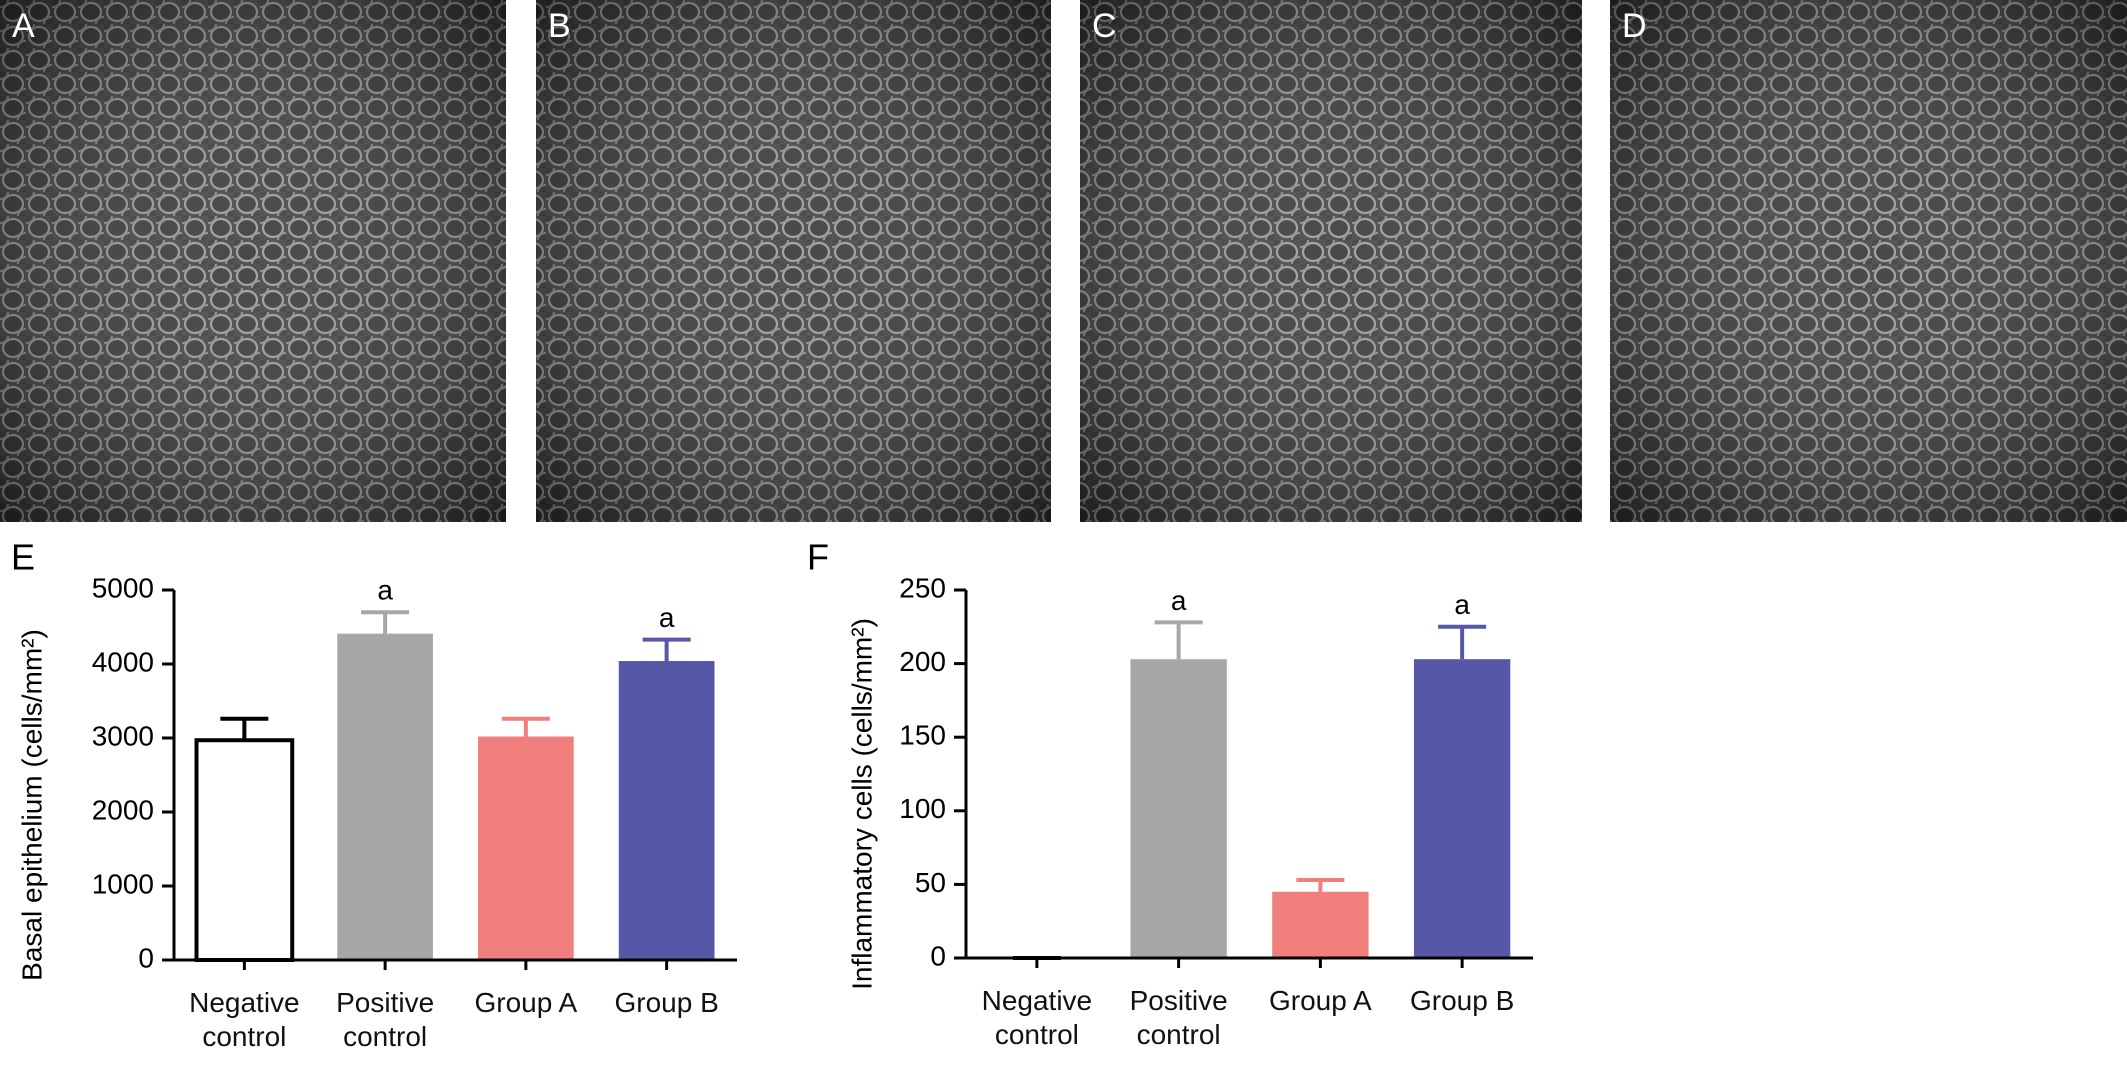 The image size is (2127, 1079). Describe the element at coordinates (1104, 26) in the screenshot. I see `panel-label: C` at that location.